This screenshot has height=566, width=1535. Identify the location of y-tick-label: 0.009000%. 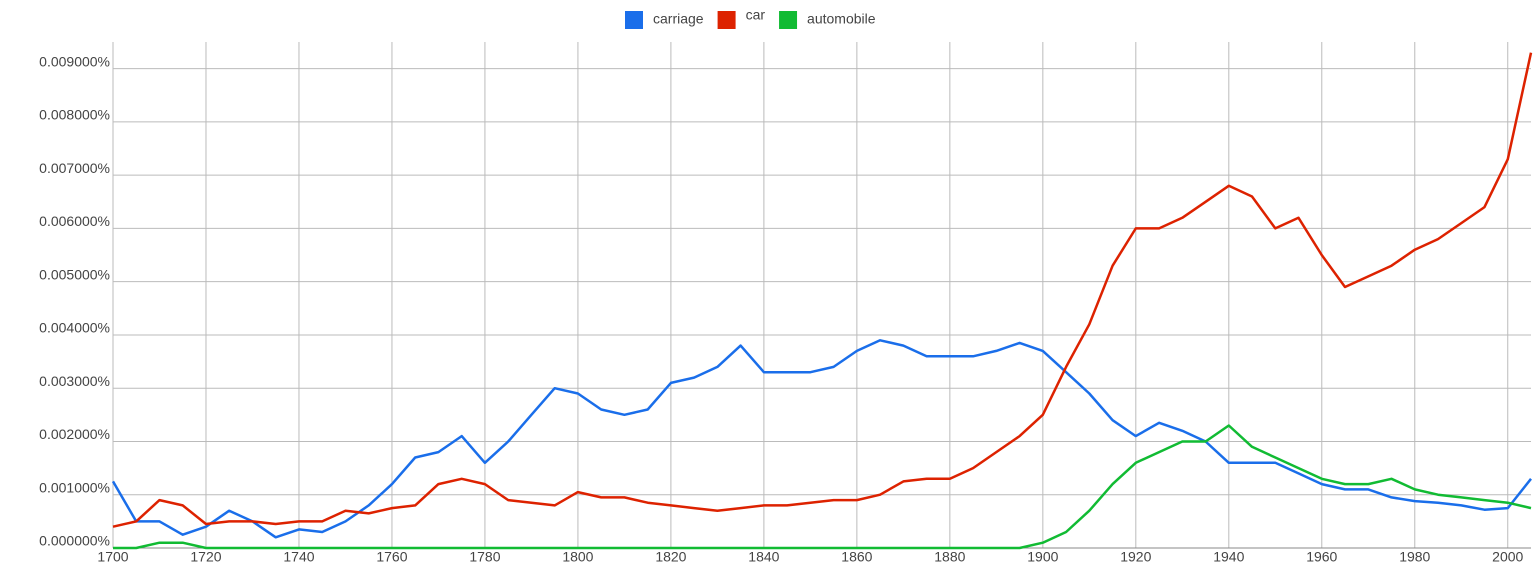
(74, 61).